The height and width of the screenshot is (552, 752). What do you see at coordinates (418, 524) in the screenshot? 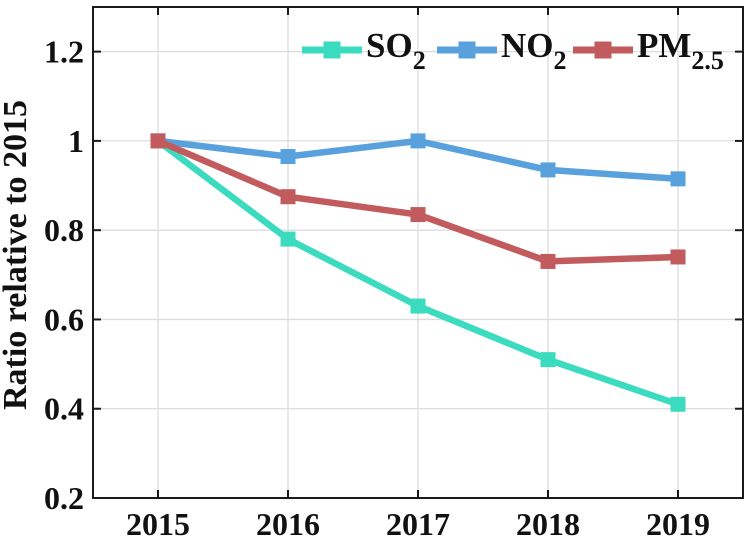
I see `x-tick-label: 2017` at bounding box center [418, 524].